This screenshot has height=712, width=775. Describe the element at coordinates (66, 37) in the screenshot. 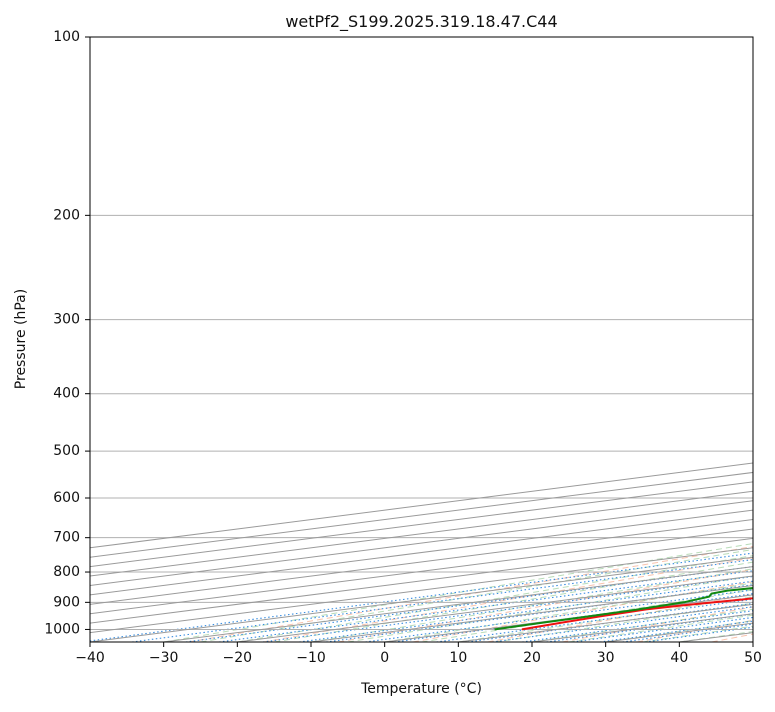

I see `y-tick-label: 100` at that location.